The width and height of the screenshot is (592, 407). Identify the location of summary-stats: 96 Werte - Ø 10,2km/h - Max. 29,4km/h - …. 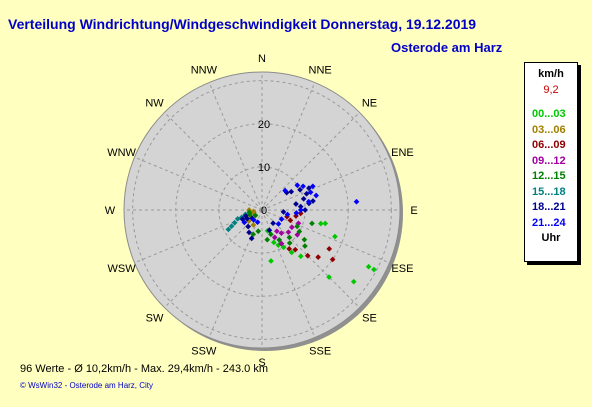
(144, 369).